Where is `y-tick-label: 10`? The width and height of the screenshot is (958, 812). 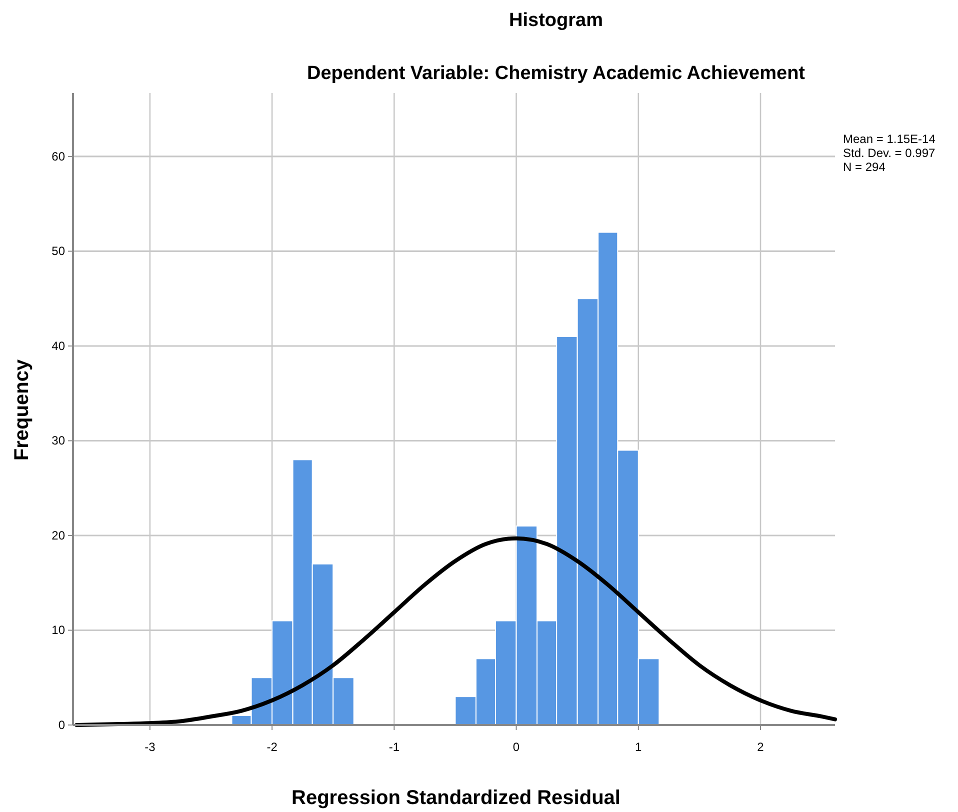
y-tick-label: 10 is located at coordinates (59, 630).